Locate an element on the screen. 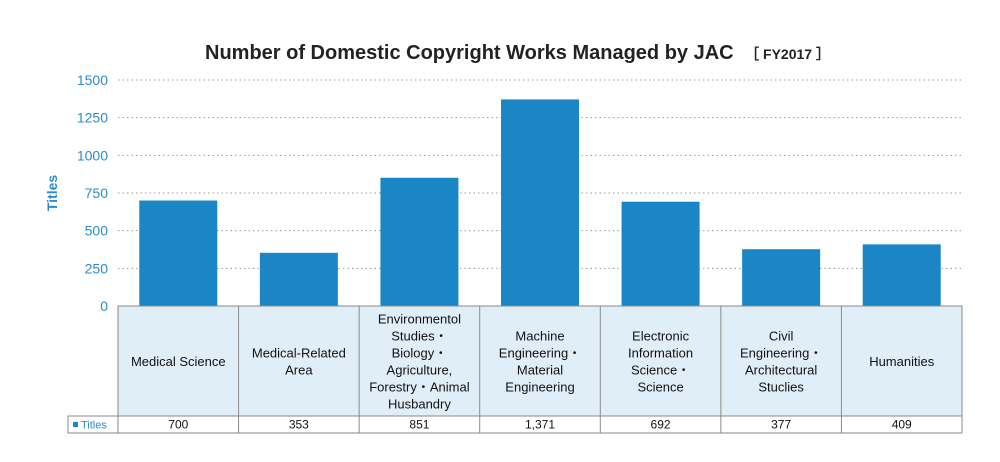 This screenshot has height=462, width=1000. y-tick-label: 750 is located at coordinates (97, 193).